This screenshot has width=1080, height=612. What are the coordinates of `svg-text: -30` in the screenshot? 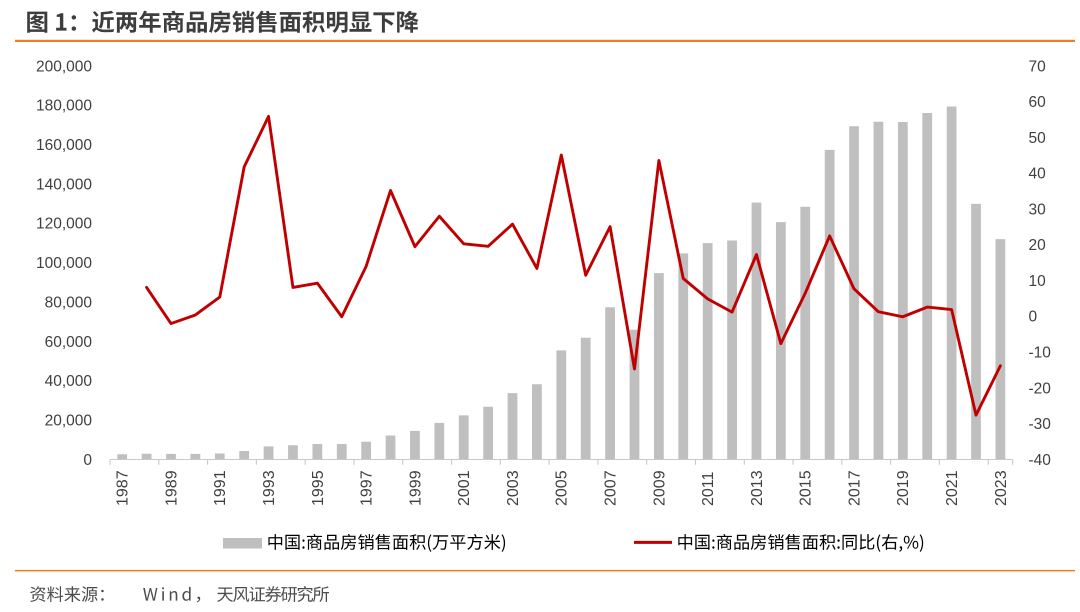 It's located at (1040, 424).